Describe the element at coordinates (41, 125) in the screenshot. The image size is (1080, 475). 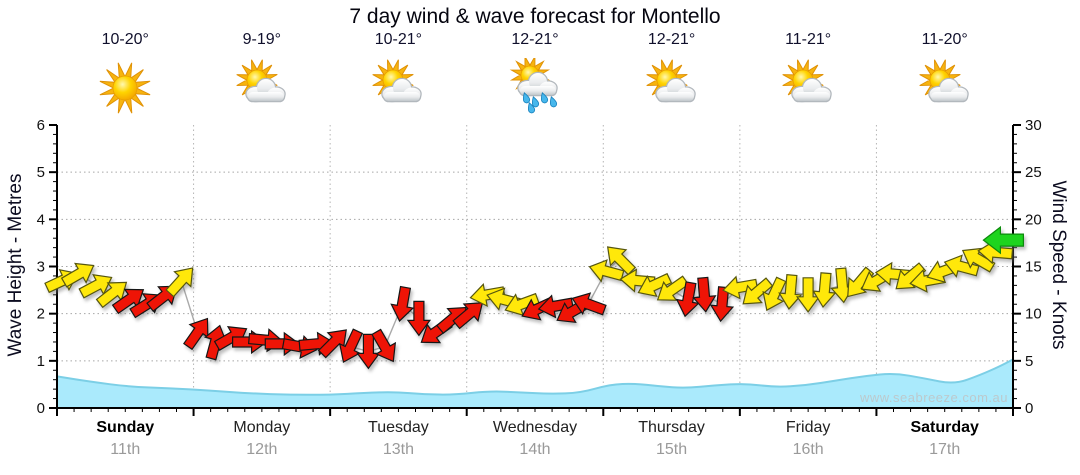
I see `wave-axis-tick: 6` at that location.